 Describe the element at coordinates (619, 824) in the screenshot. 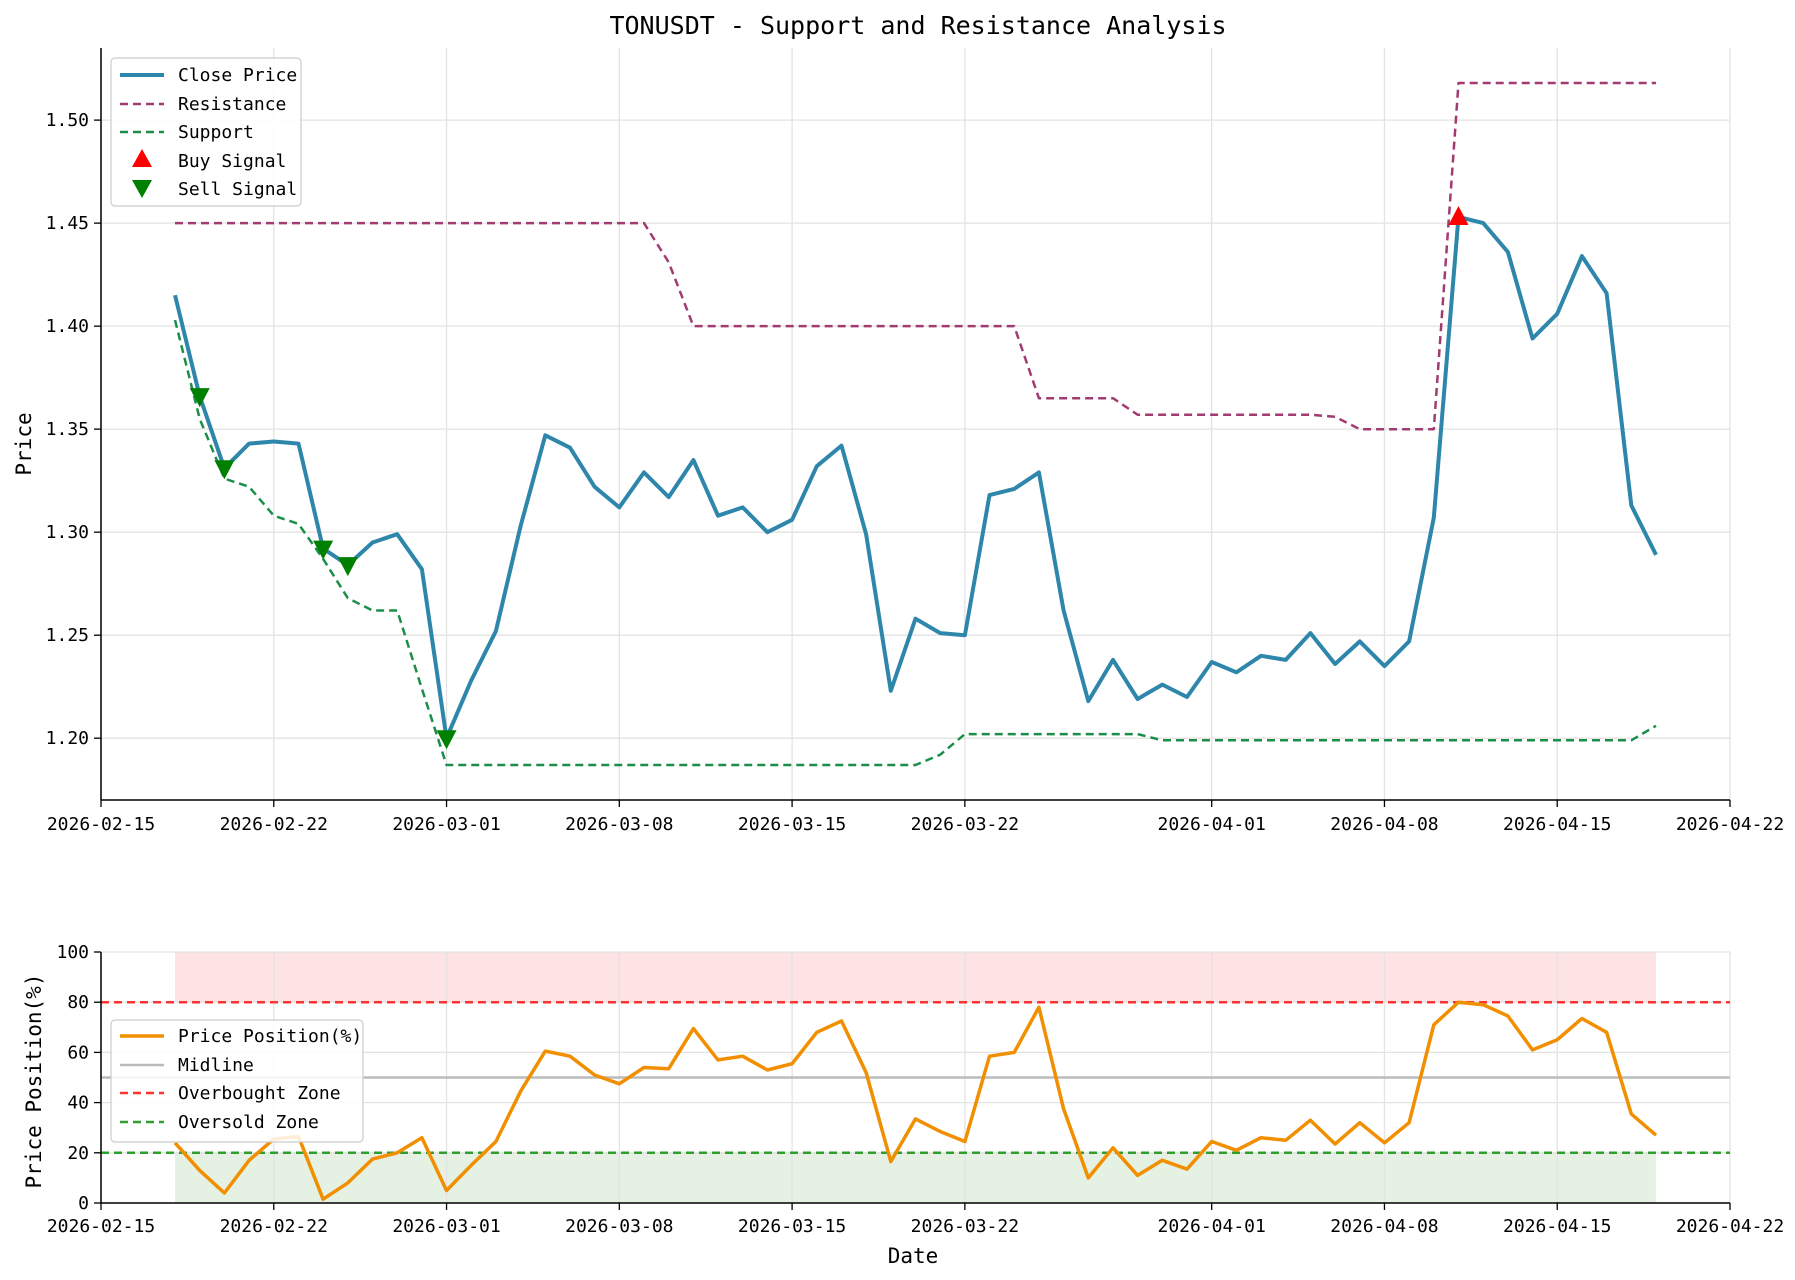

I see `price-x-tick-label: 2026-03-08` at that location.